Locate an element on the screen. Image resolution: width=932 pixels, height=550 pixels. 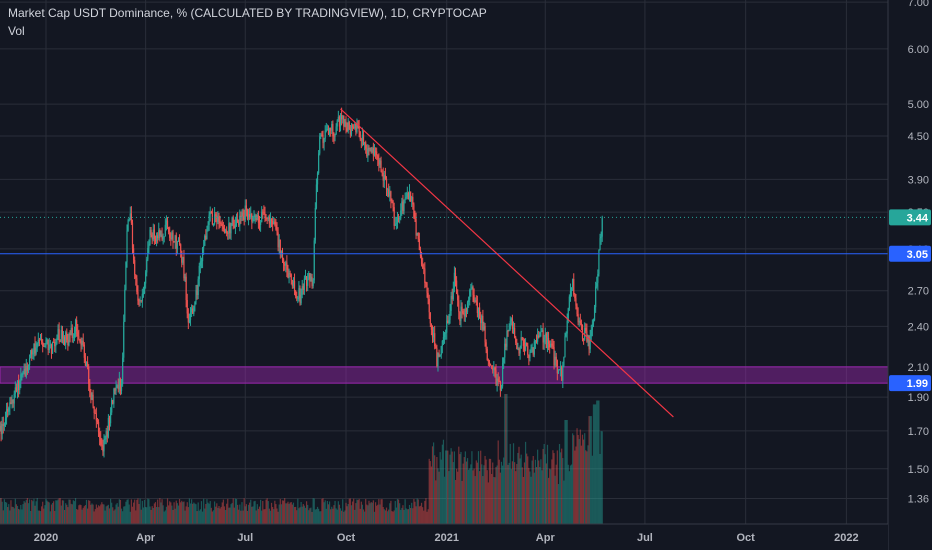
x-tick-label: Oct is located at coordinates (346, 538).